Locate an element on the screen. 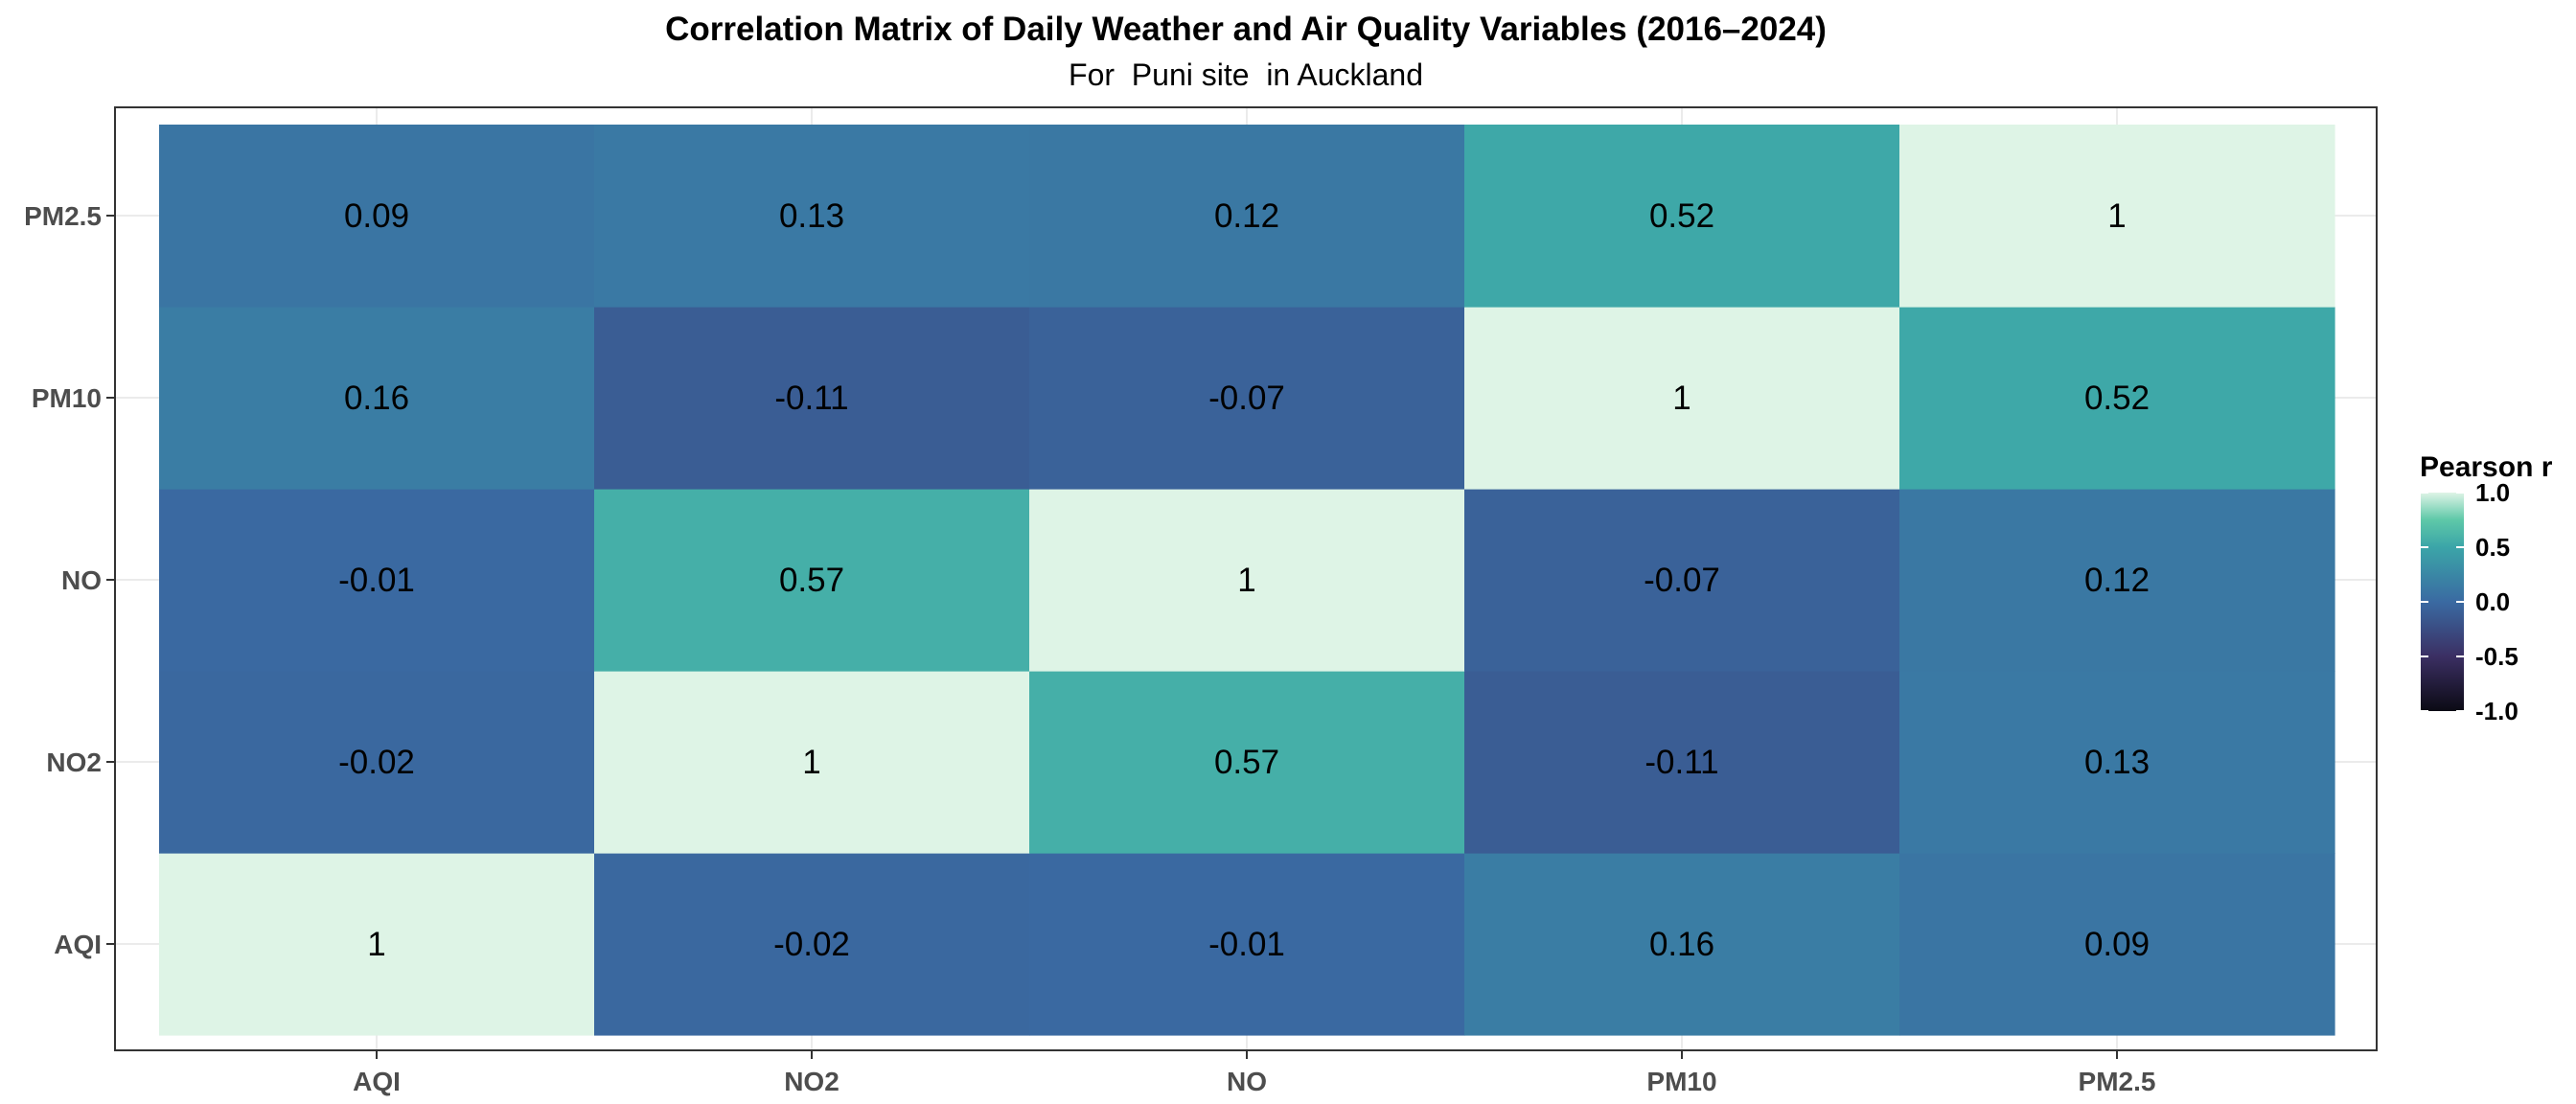  y-axis-tick-label: NO2 is located at coordinates (74, 762).